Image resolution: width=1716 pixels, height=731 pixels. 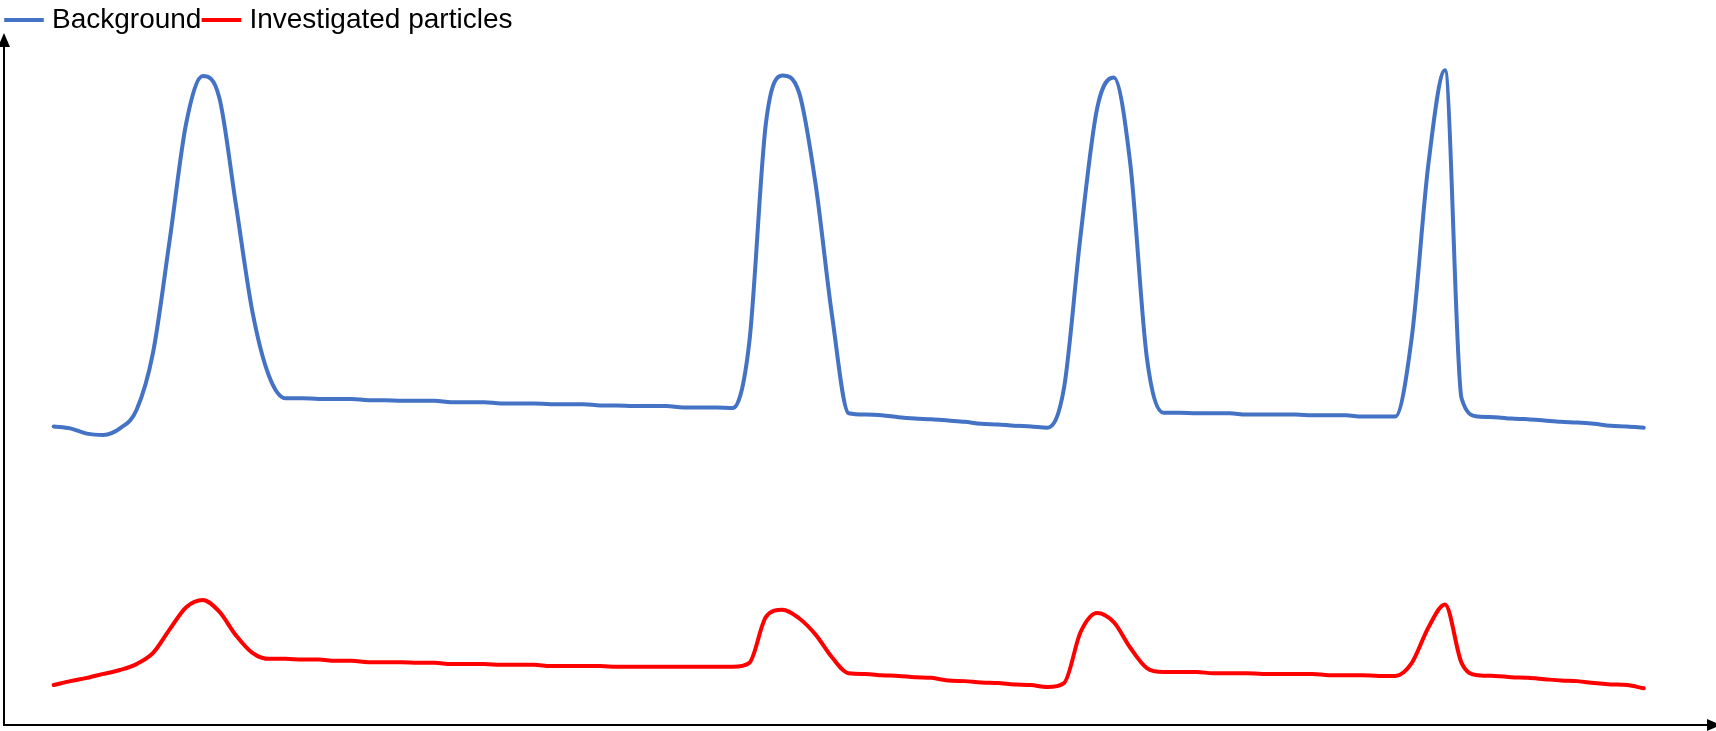 I want to click on legend-label: Background, so click(x=127, y=18).